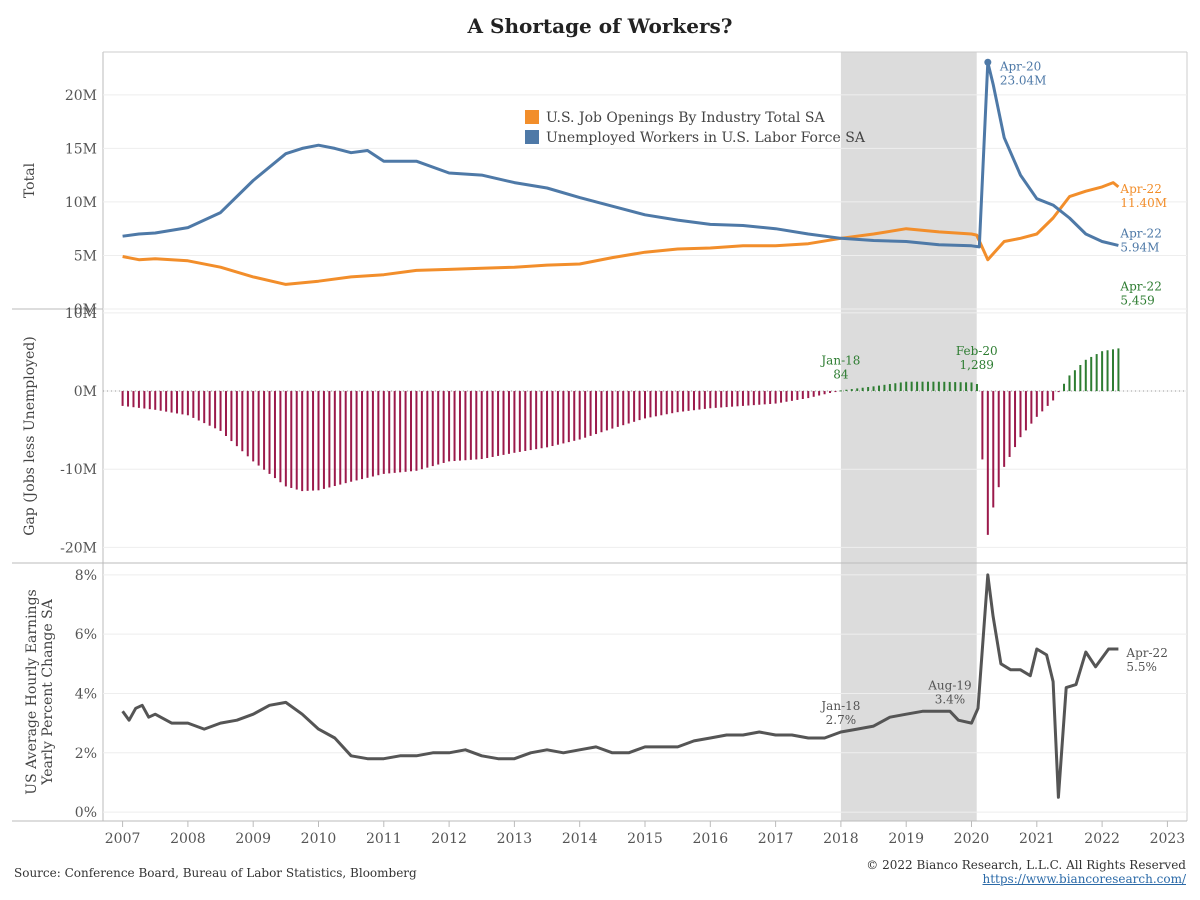  What do you see at coordinates (1084, 879) in the screenshot?
I see `website-link: https://www.biancoresearch.com/` at bounding box center [1084, 879].